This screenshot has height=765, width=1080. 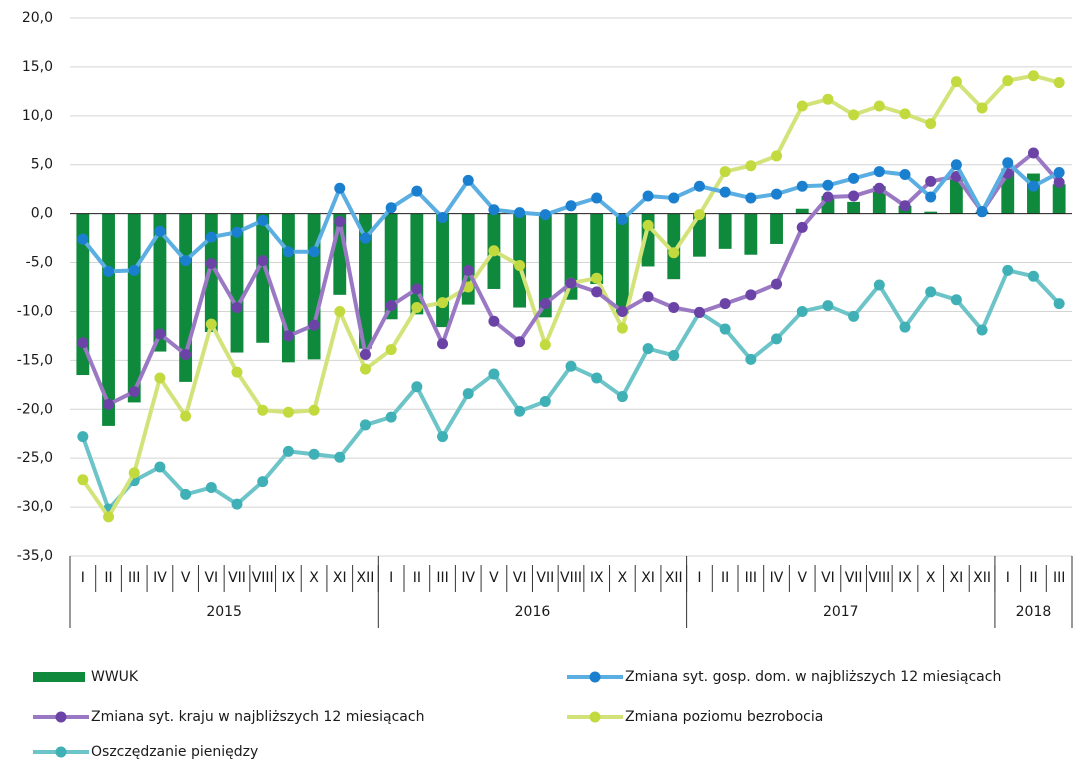 I want to click on x-tick-label: XI, so click(x=648, y=578).